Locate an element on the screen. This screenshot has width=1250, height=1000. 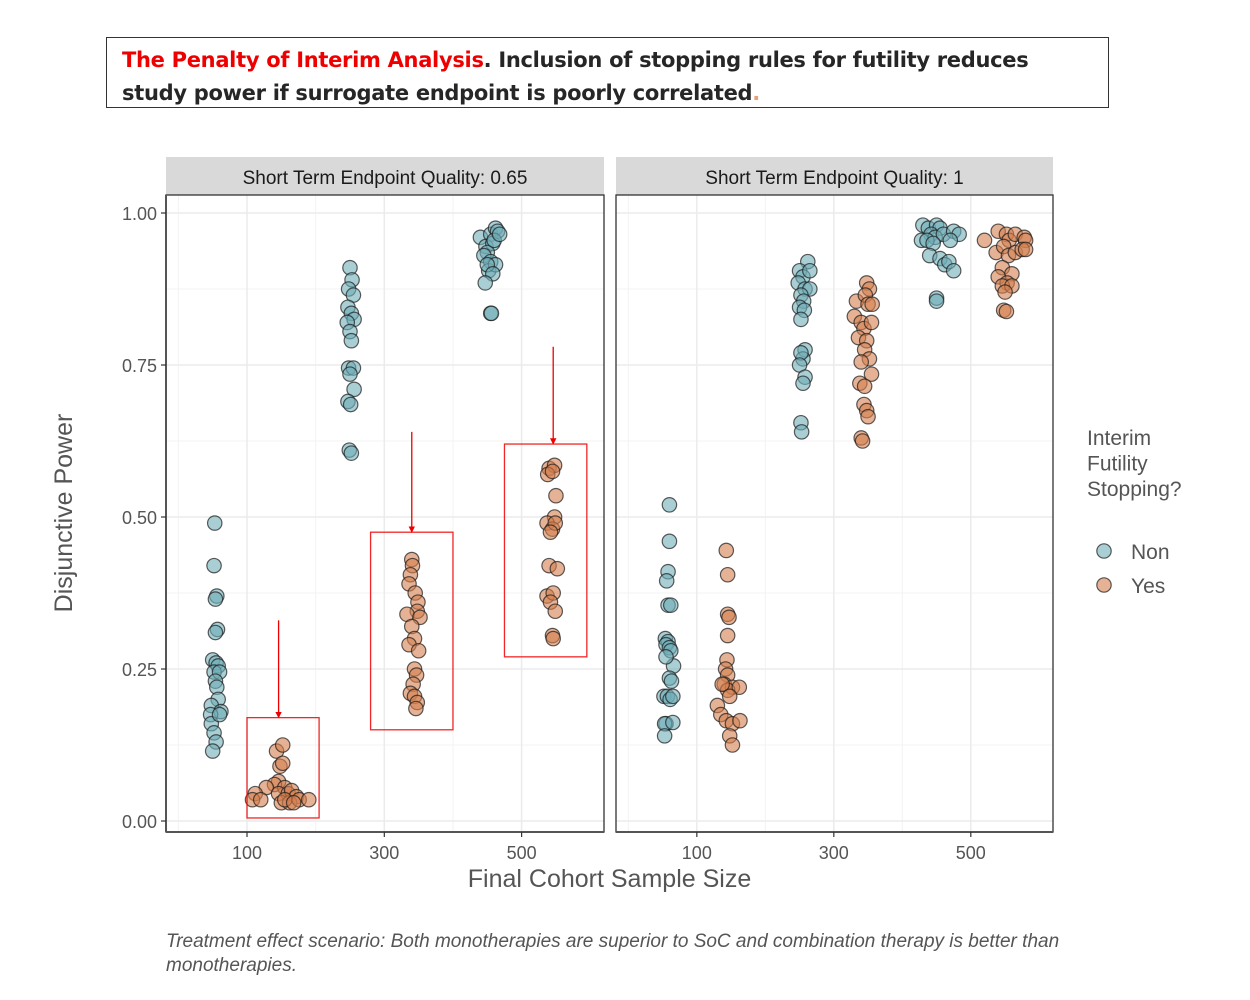
facet-strip-label: Short Term Endpoint Quality: 0.65 is located at coordinates (385, 178).